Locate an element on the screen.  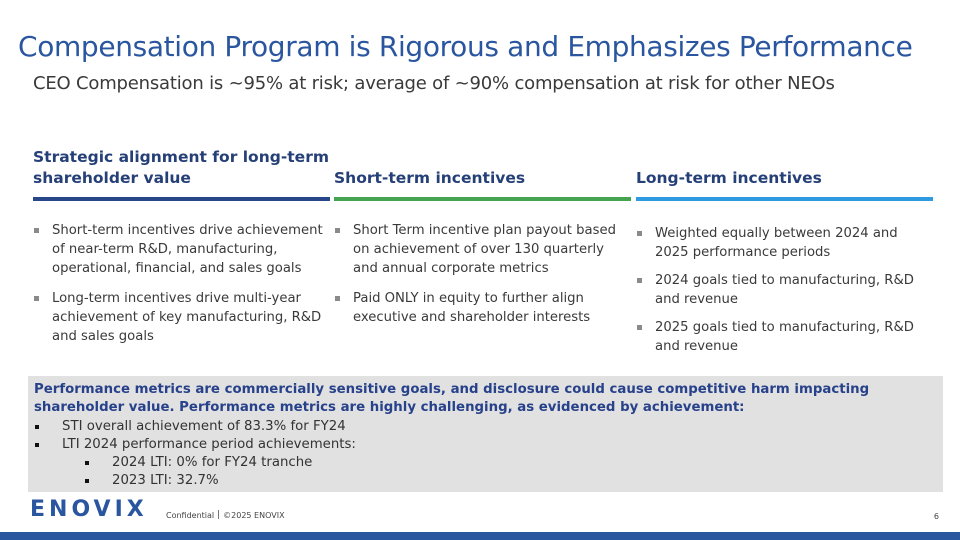
column-header: Long-term incentives is located at coordinates (729, 178).